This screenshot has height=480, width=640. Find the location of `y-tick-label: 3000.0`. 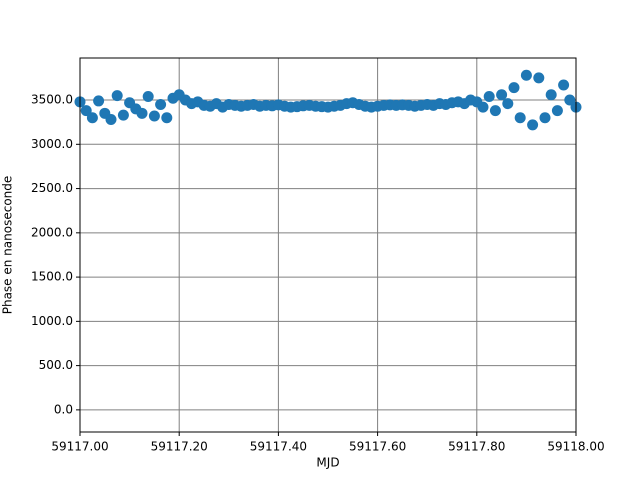

y-tick-label: 3000.0 is located at coordinates (52, 144).